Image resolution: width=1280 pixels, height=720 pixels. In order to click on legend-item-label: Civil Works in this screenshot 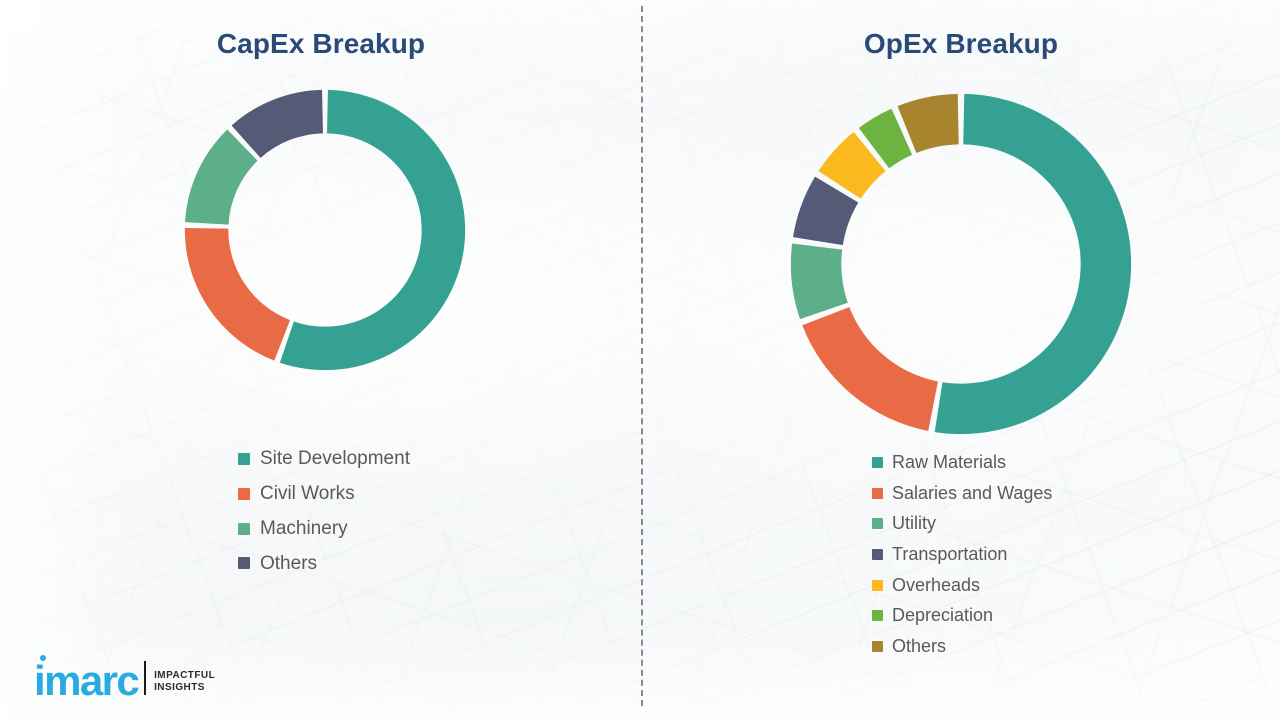, I will do `click(307, 493)`.